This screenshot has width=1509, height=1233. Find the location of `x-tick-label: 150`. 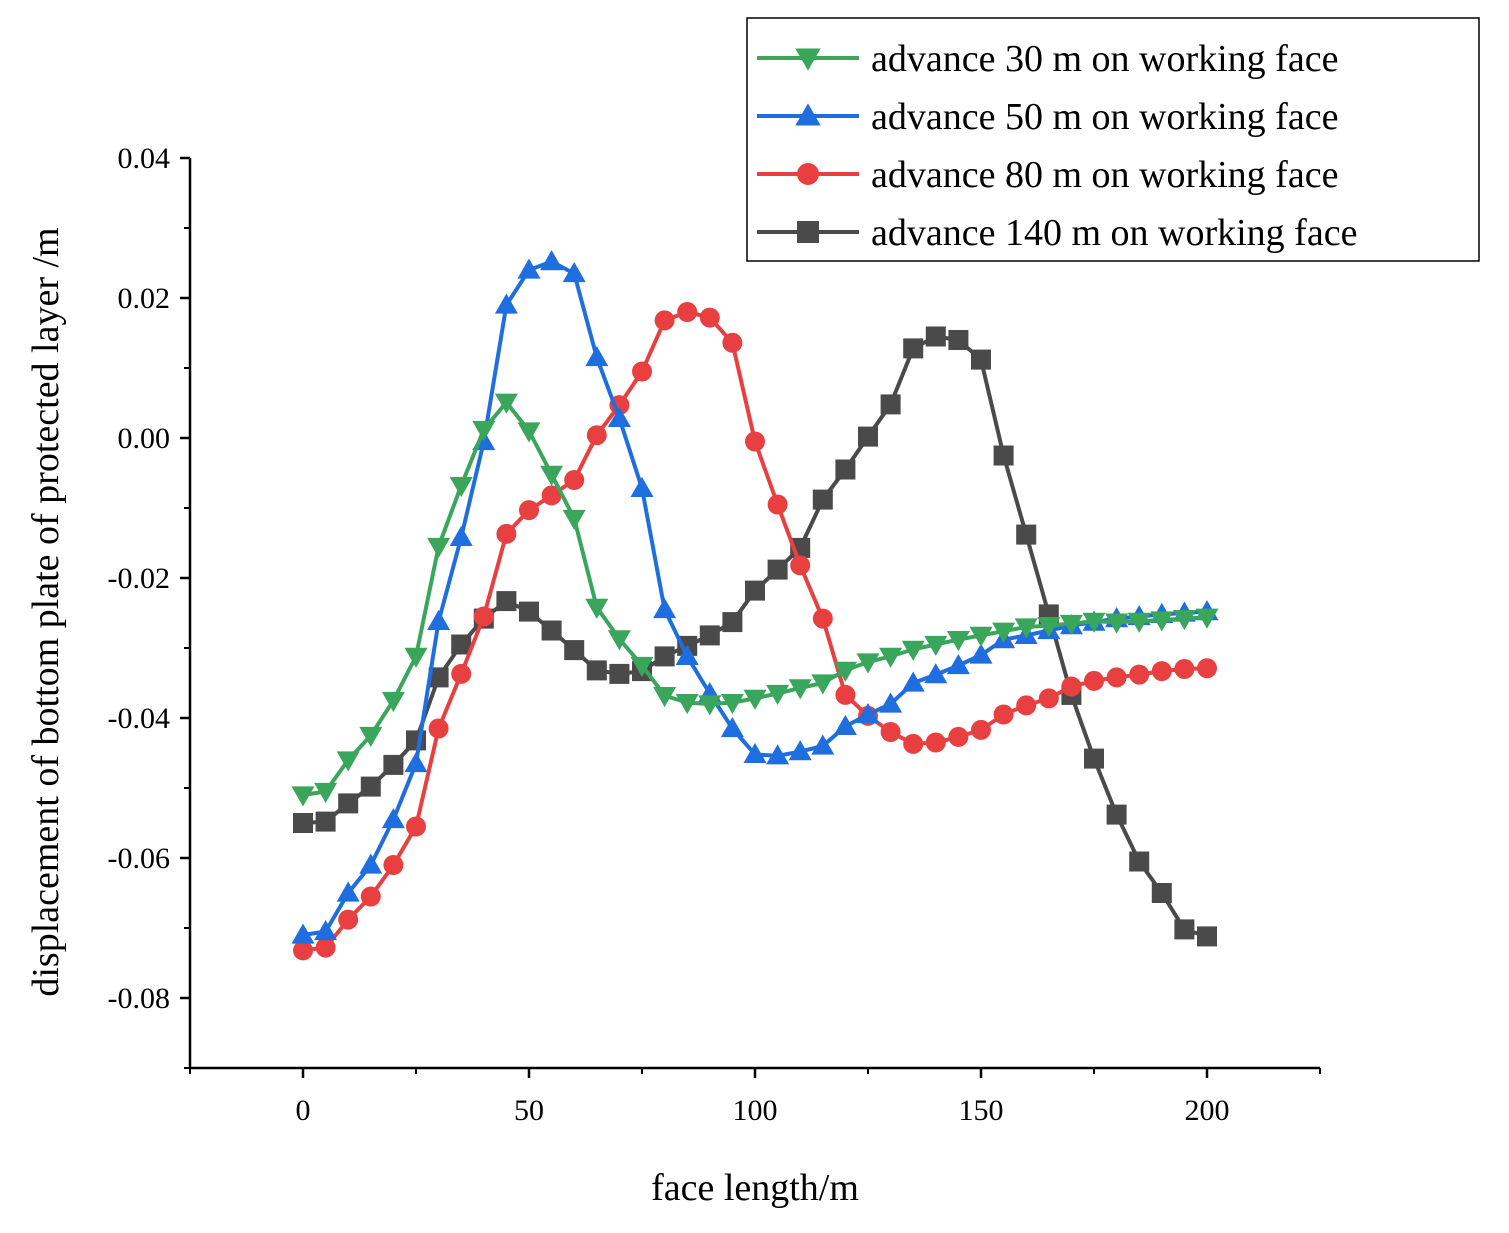

x-tick-label: 150 is located at coordinates (981, 1110).